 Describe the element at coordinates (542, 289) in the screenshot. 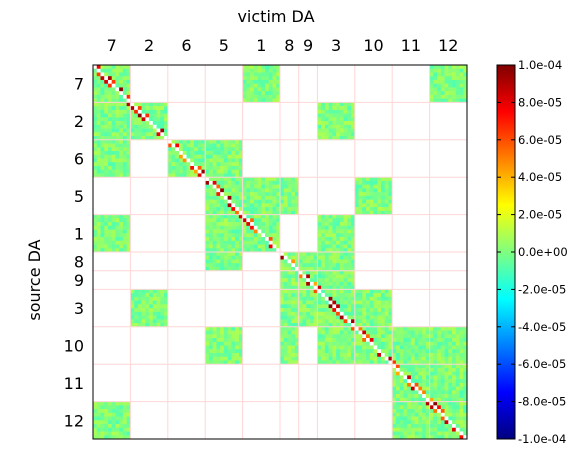

I see `colorbar-tick-label: -2.0e-05` at that location.